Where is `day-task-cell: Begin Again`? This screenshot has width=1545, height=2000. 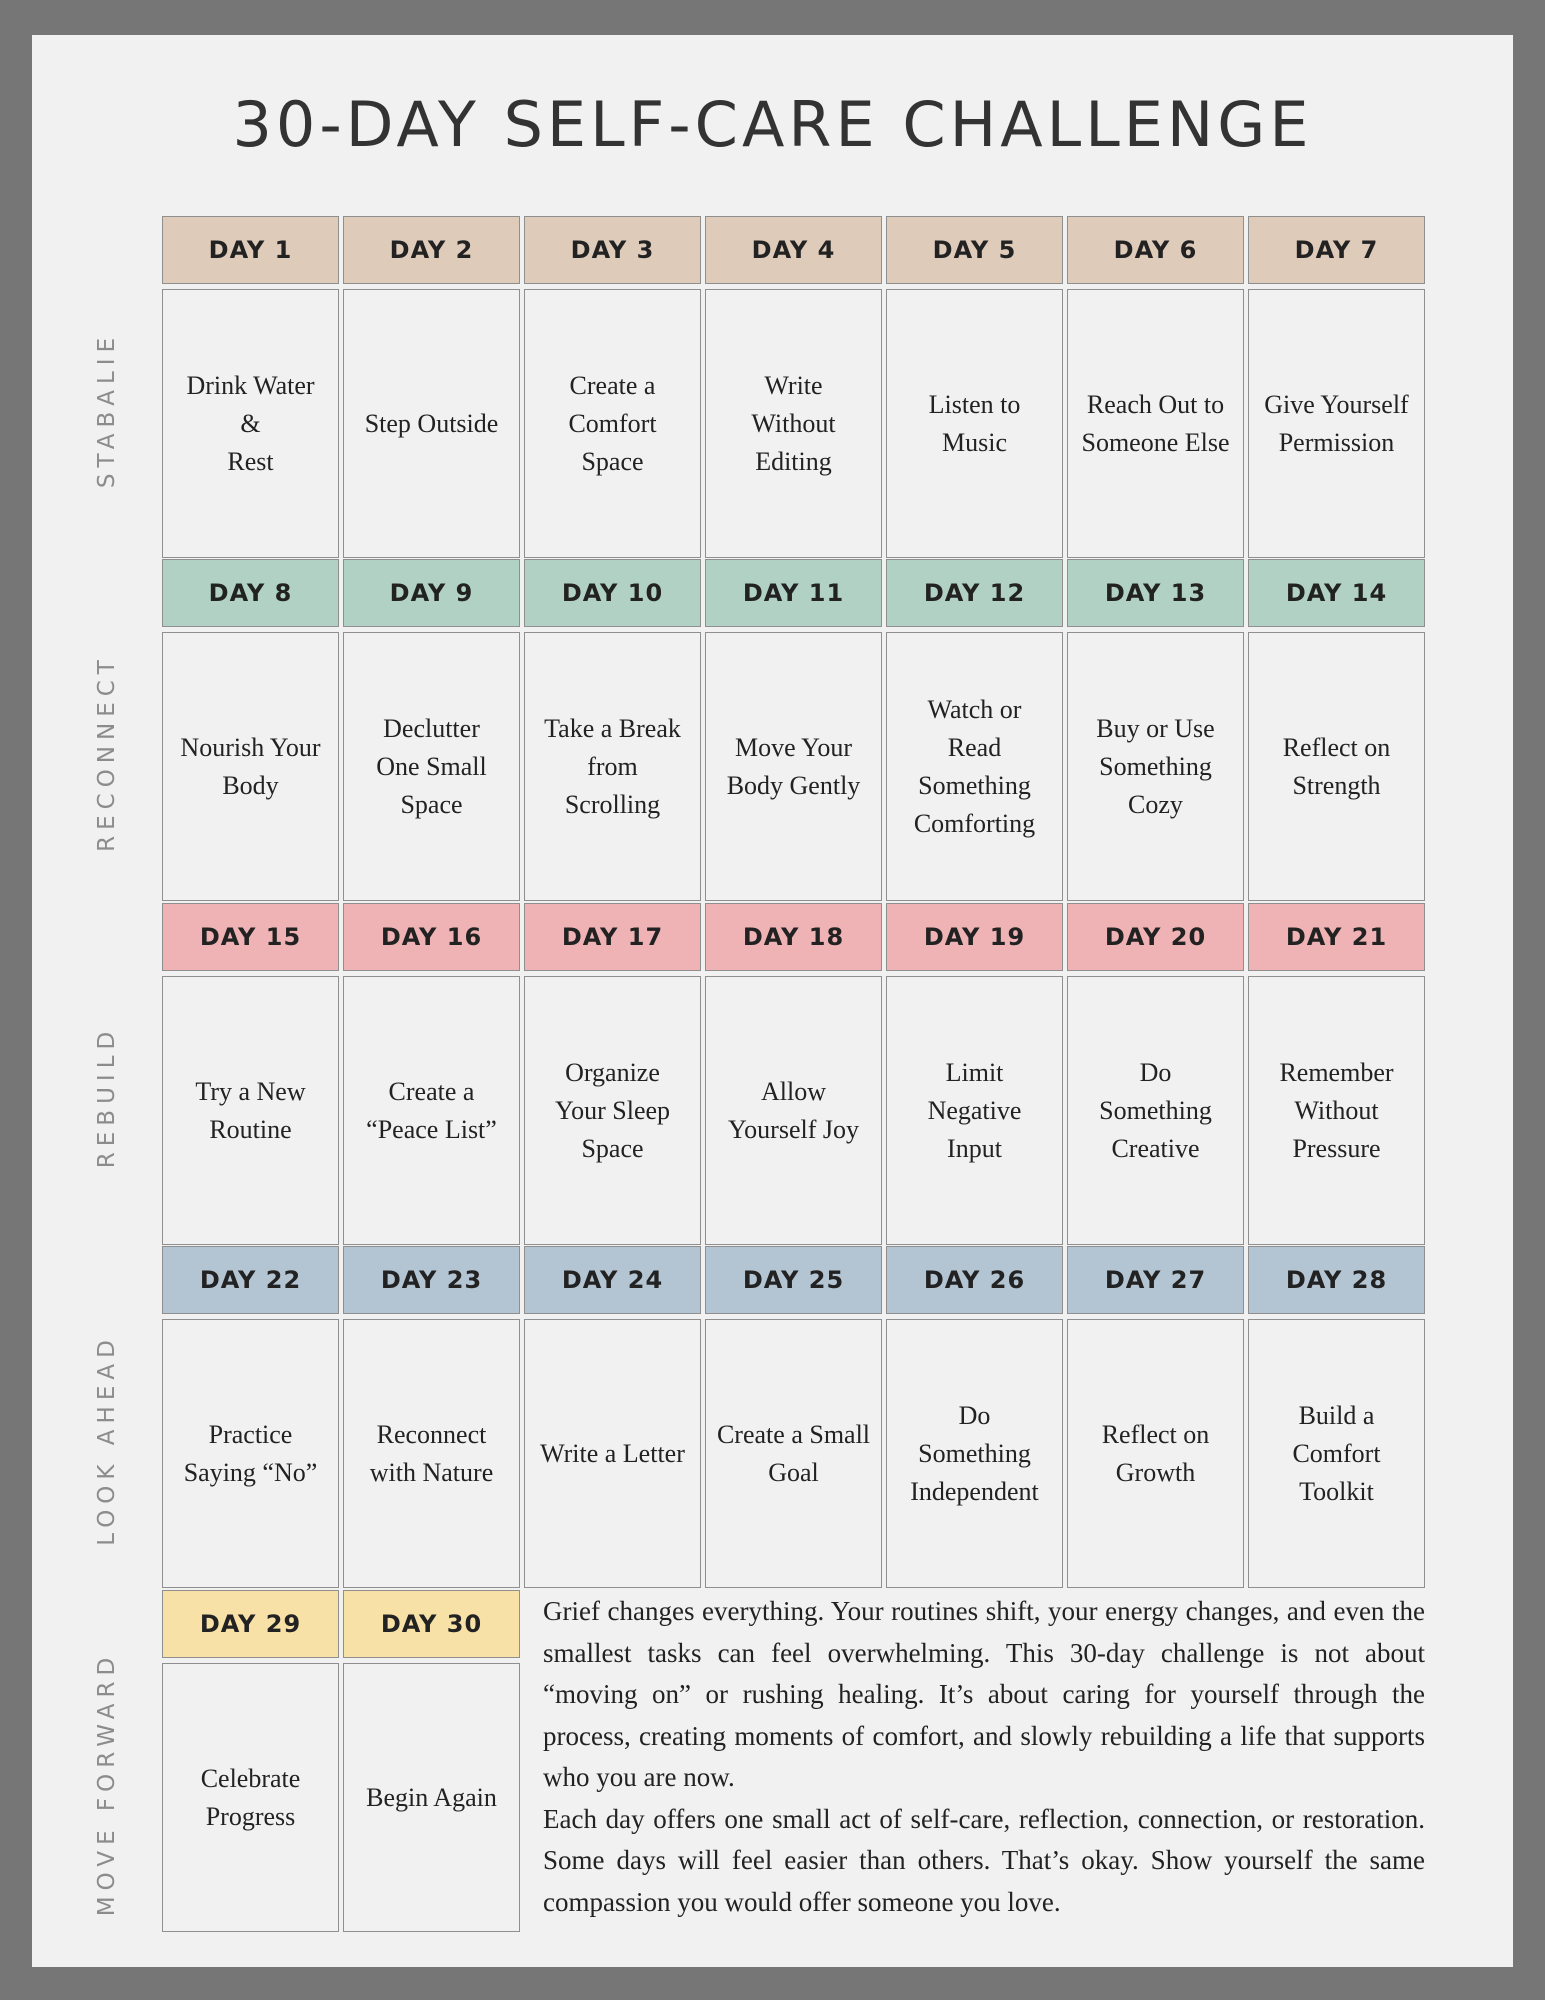 day-task-cell: Begin Again is located at coordinates (431, 1797).